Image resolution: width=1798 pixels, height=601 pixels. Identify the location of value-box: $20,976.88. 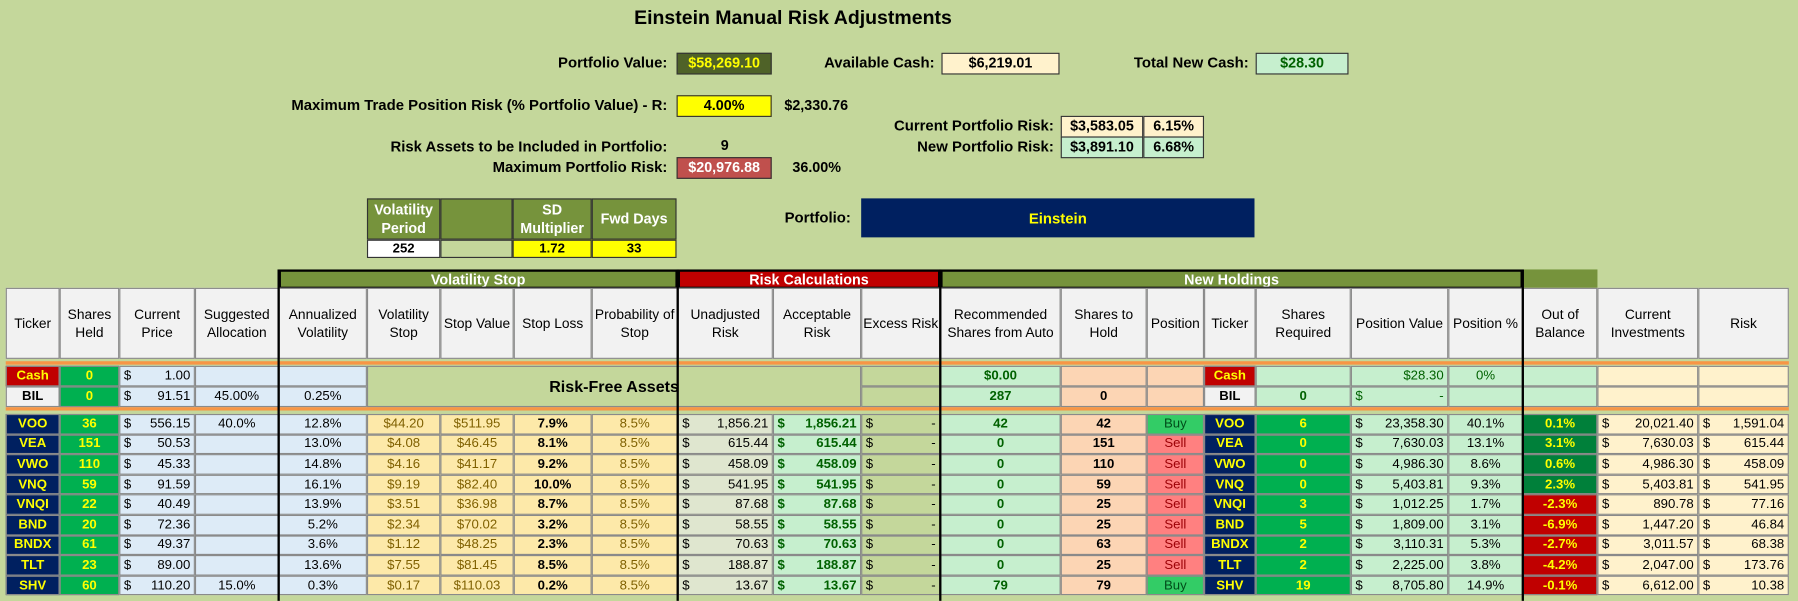
(724, 168).